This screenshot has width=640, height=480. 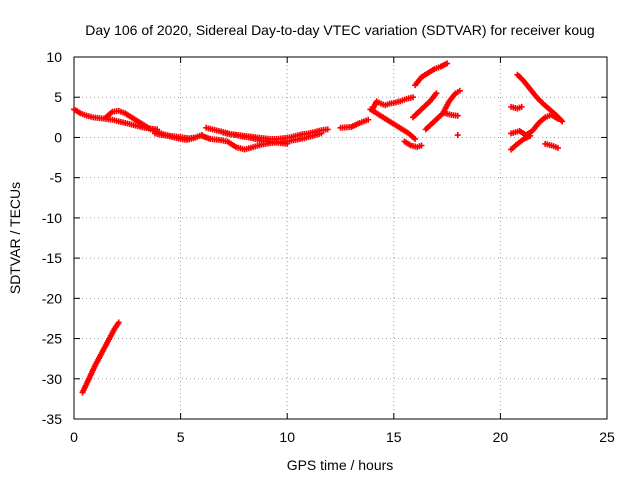 I want to click on x-tick-label: 10, so click(x=287, y=437).